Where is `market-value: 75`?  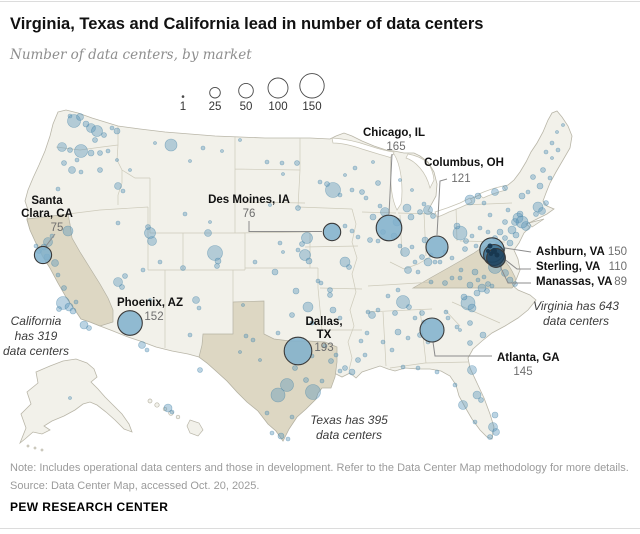 market-value: 75 is located at coordinates (57, 228).